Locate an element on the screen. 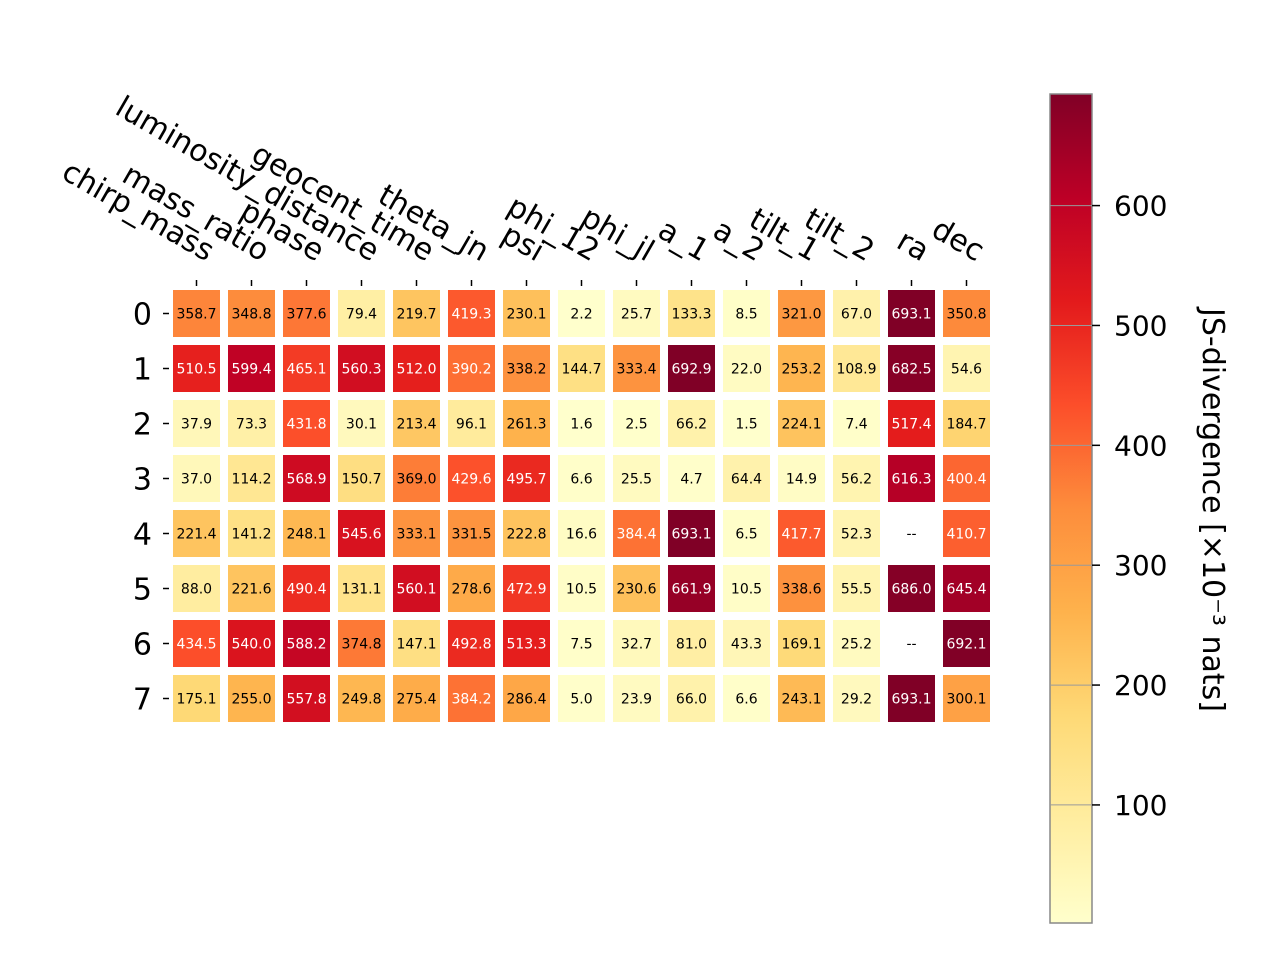 The height and width of the screenshot is (960, 1280). cell-value-label-6-chirp_mass: 434.5 is located at coordinates (196, 645).